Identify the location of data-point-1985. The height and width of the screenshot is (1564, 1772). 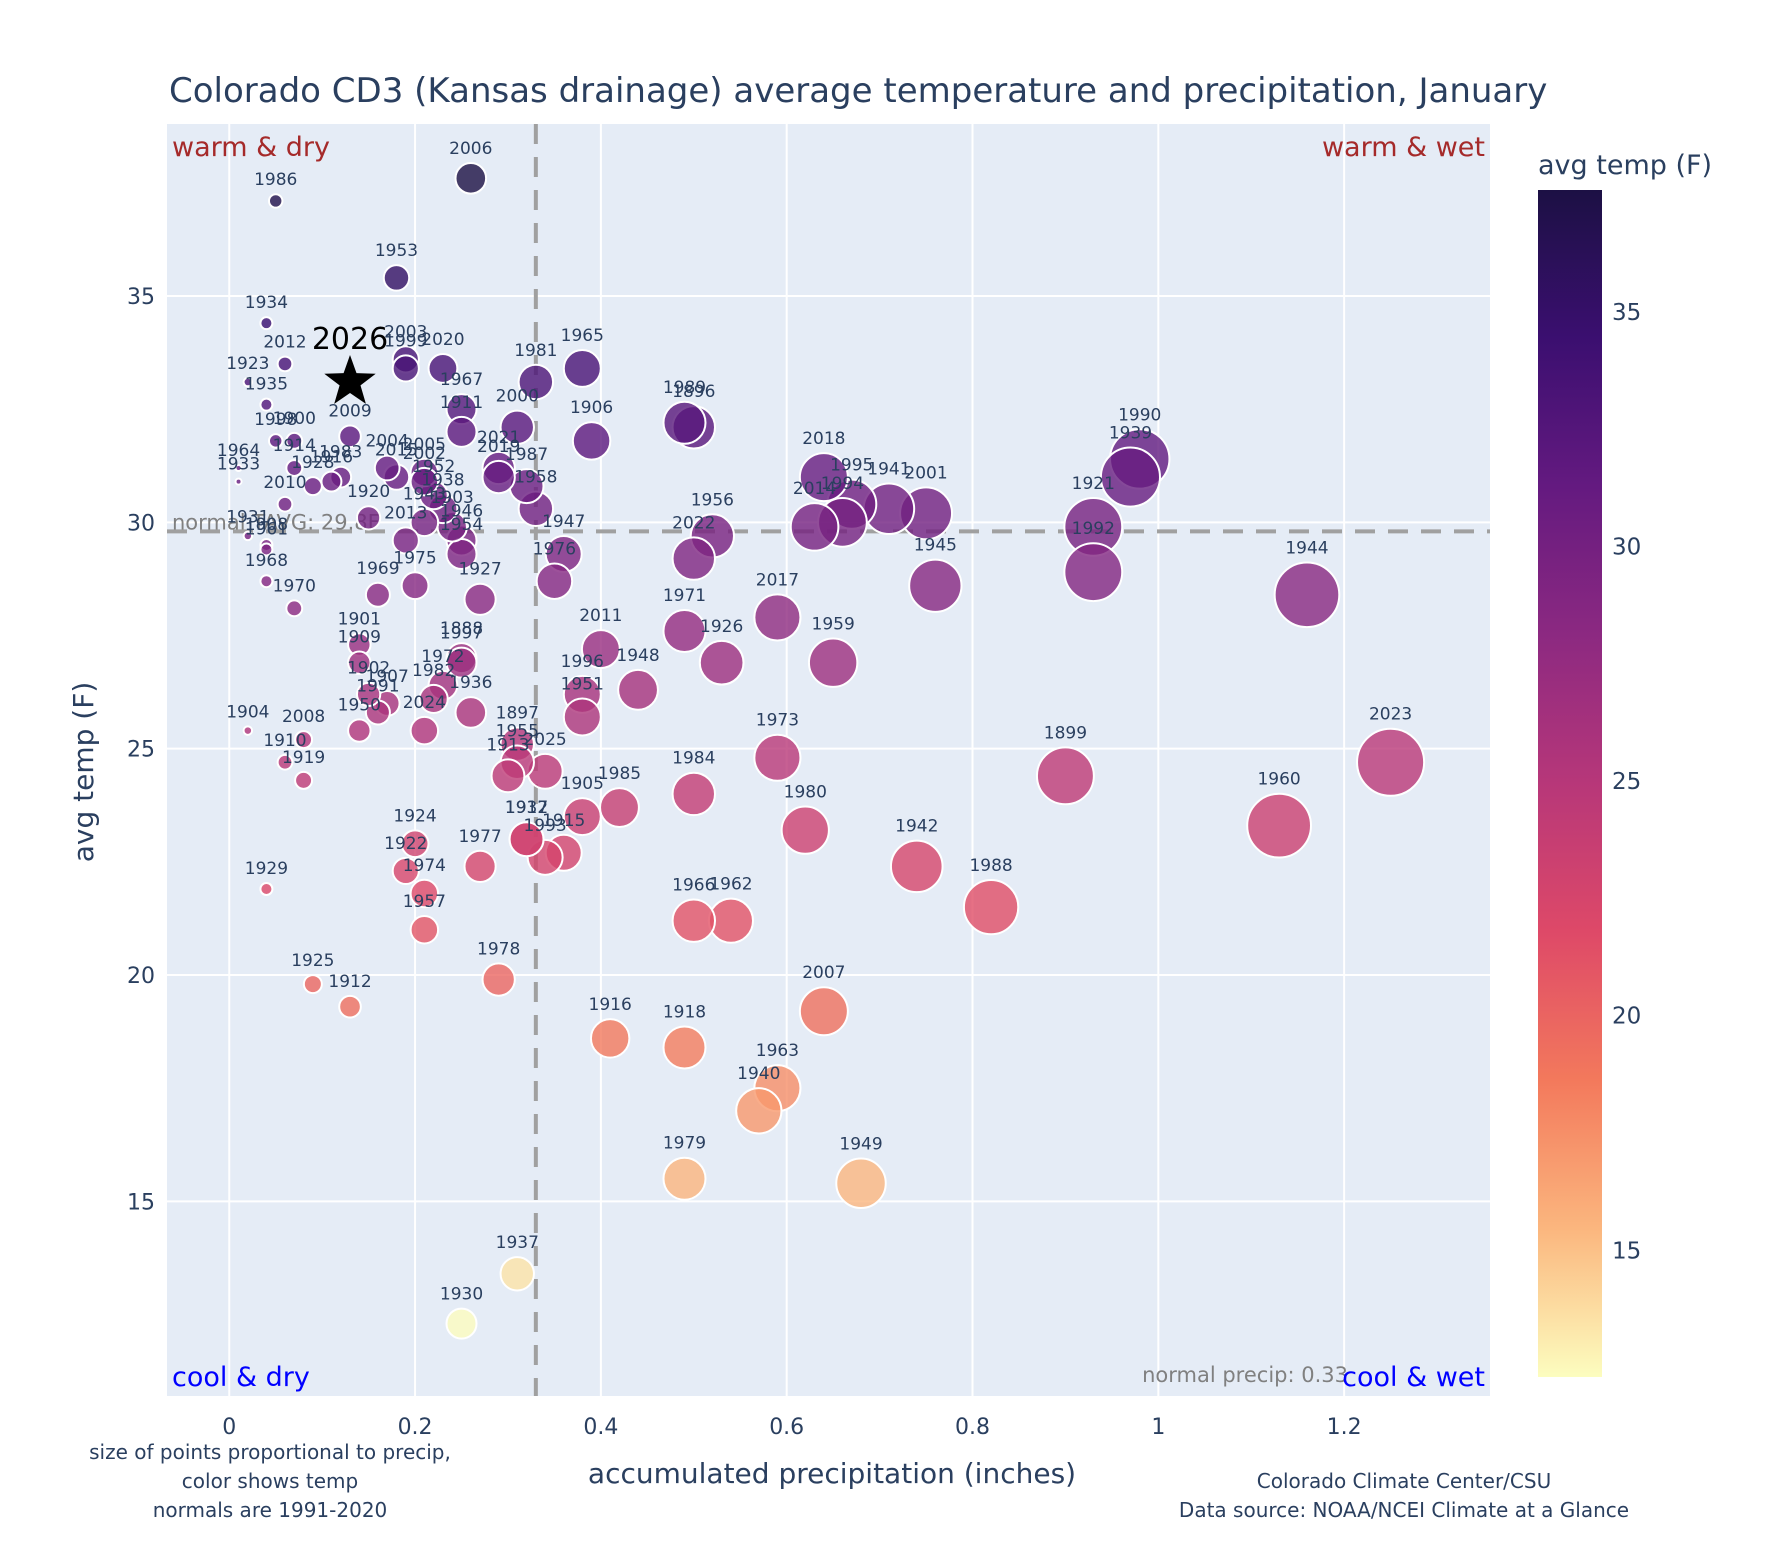
(619, 807).